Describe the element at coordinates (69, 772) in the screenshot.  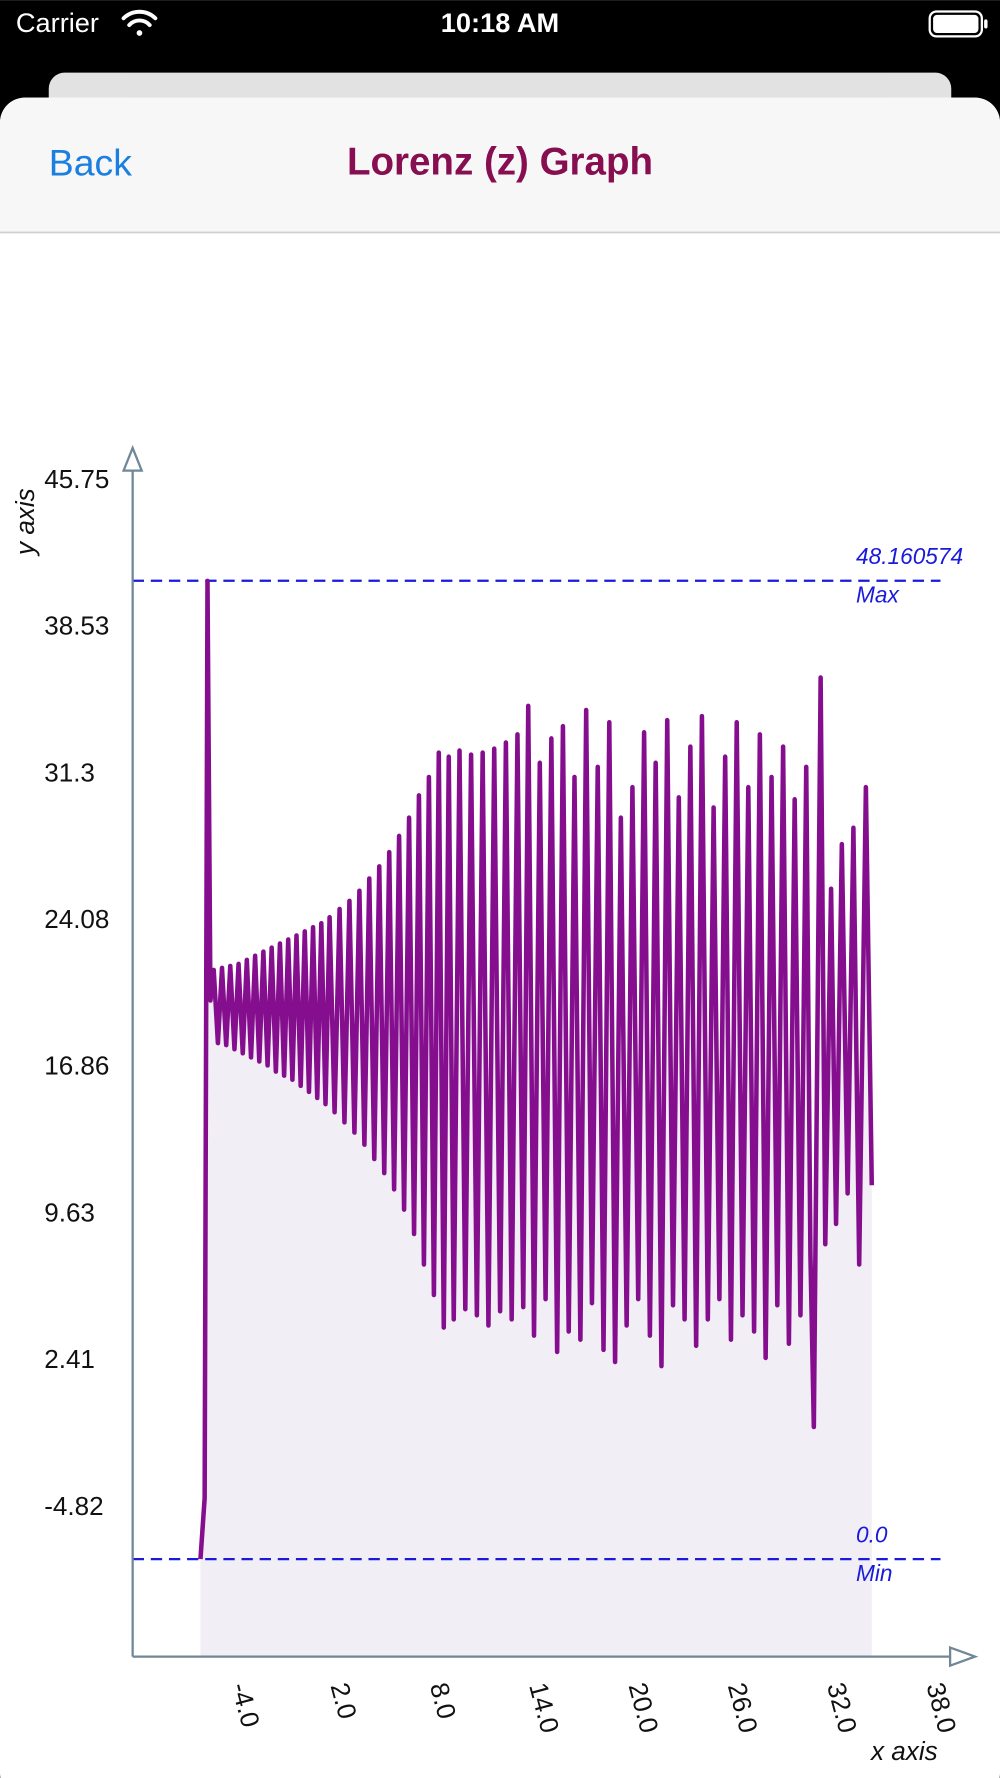
I see `y-tick-label: 31.3` at that location.